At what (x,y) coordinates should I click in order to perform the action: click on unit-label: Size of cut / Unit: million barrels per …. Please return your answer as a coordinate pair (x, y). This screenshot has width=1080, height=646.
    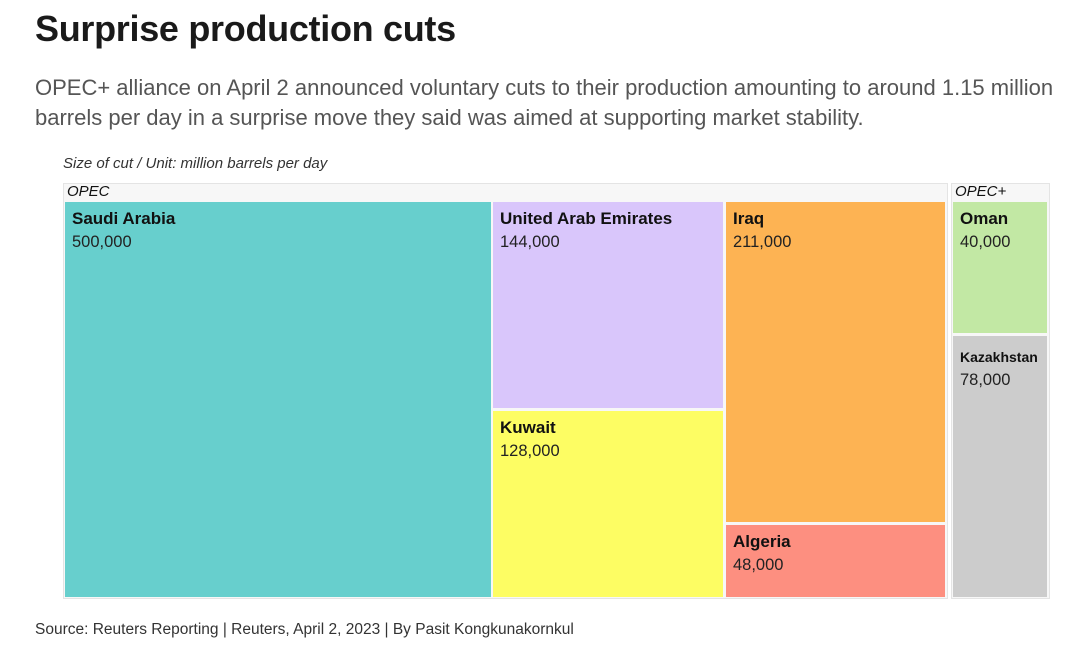
    Looking at the image, I should click on (195, 163).